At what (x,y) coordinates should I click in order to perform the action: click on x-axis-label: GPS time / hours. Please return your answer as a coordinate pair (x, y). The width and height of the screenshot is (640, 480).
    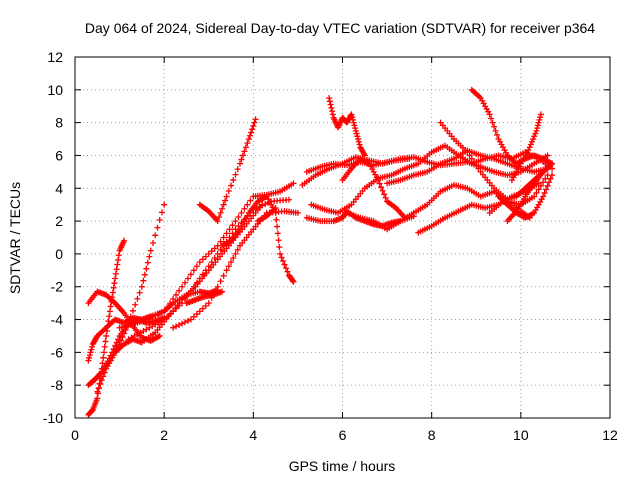
    Looking at the image, I should click on (342, 466).